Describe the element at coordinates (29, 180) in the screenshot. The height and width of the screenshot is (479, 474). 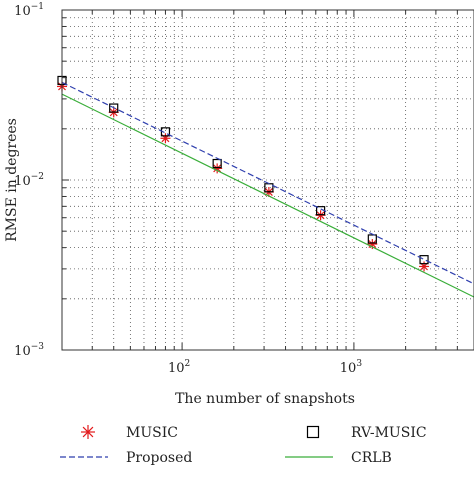
I see `y-tick-label: 10⁻²` at that location.